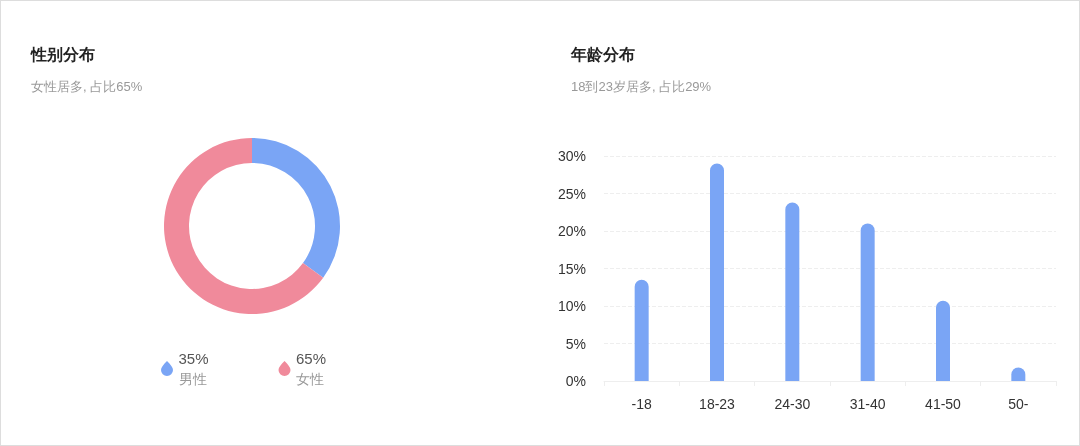 The height and width of the screenshot is (446, 1080). Describe the element at coordinates (571, 306) in the screenshot. I see `y-tick-label: 10%` at that location.